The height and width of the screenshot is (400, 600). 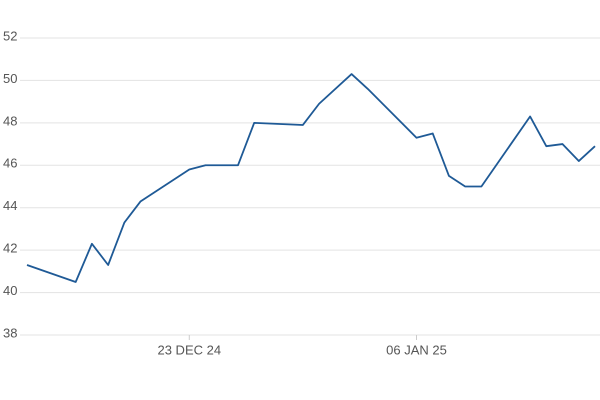 I want to click on y-tick-label: 46, so click(x=10, y=163).